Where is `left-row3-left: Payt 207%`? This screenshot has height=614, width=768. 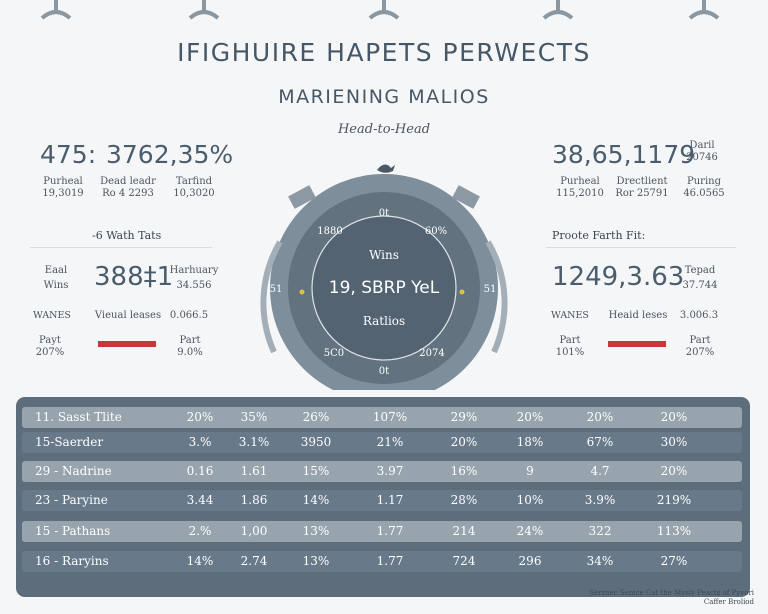
left-row3-left: Payt 207% is located at coordinates (50, 347).